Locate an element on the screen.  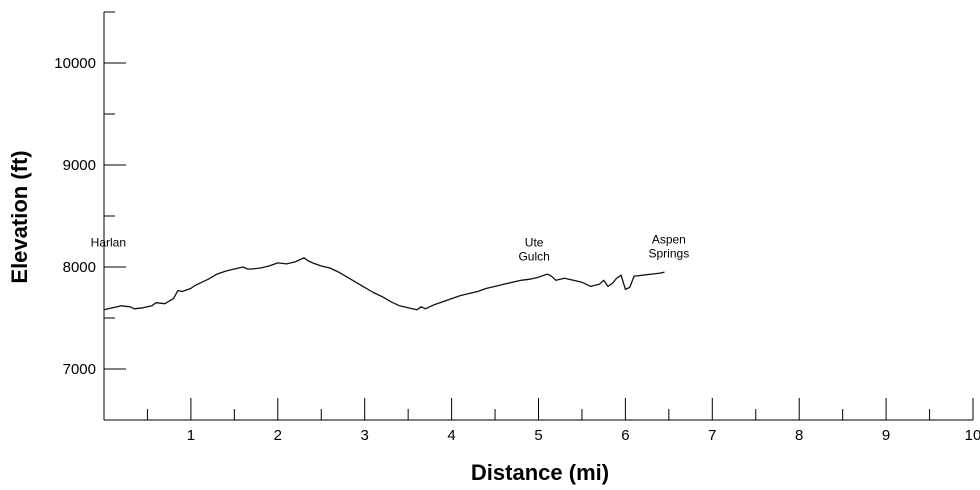
y-tick-label: 9000 is located at coordinates (79, 165).